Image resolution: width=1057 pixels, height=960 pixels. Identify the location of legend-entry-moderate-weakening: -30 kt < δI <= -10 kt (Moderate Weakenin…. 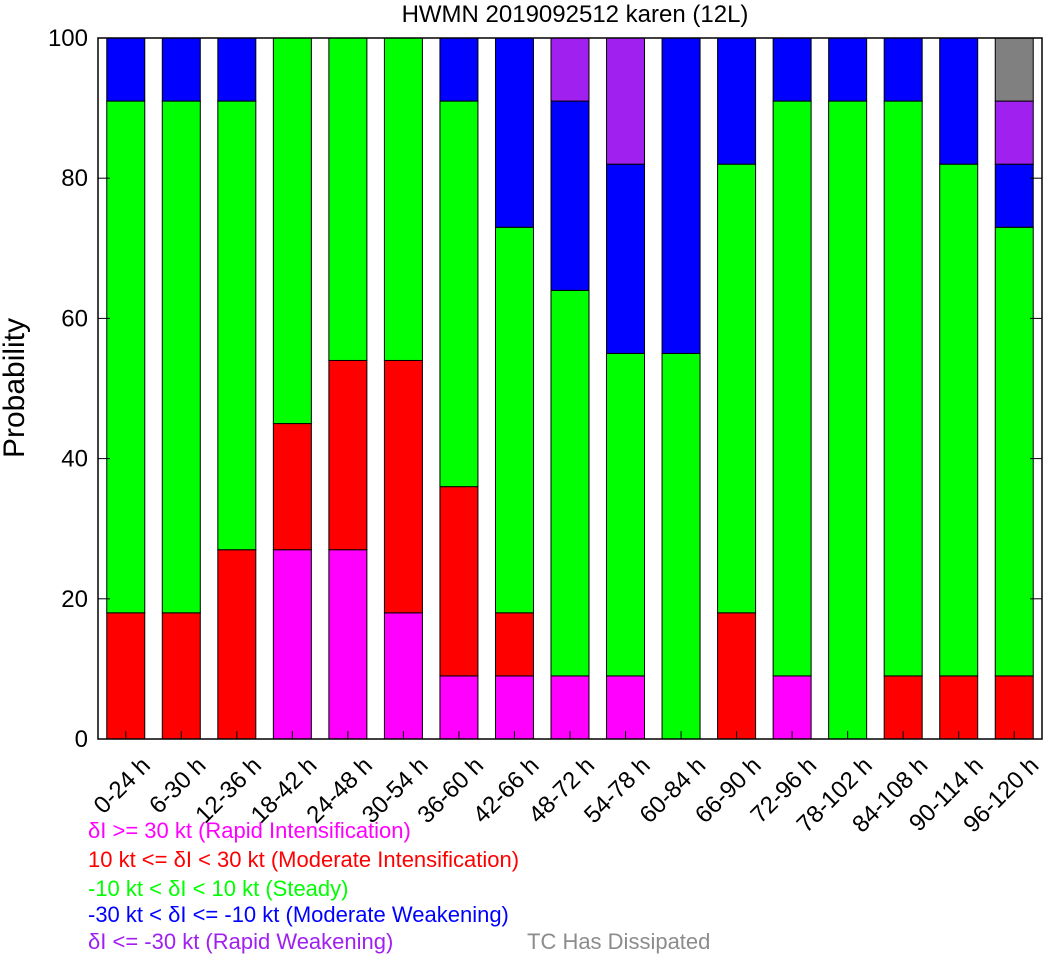
(298, 914).